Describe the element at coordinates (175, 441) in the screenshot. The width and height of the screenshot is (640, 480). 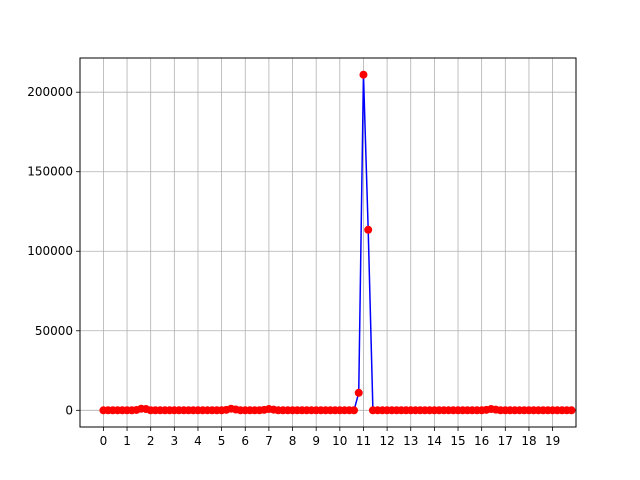
I see `x-tick-label: 3` at that location.